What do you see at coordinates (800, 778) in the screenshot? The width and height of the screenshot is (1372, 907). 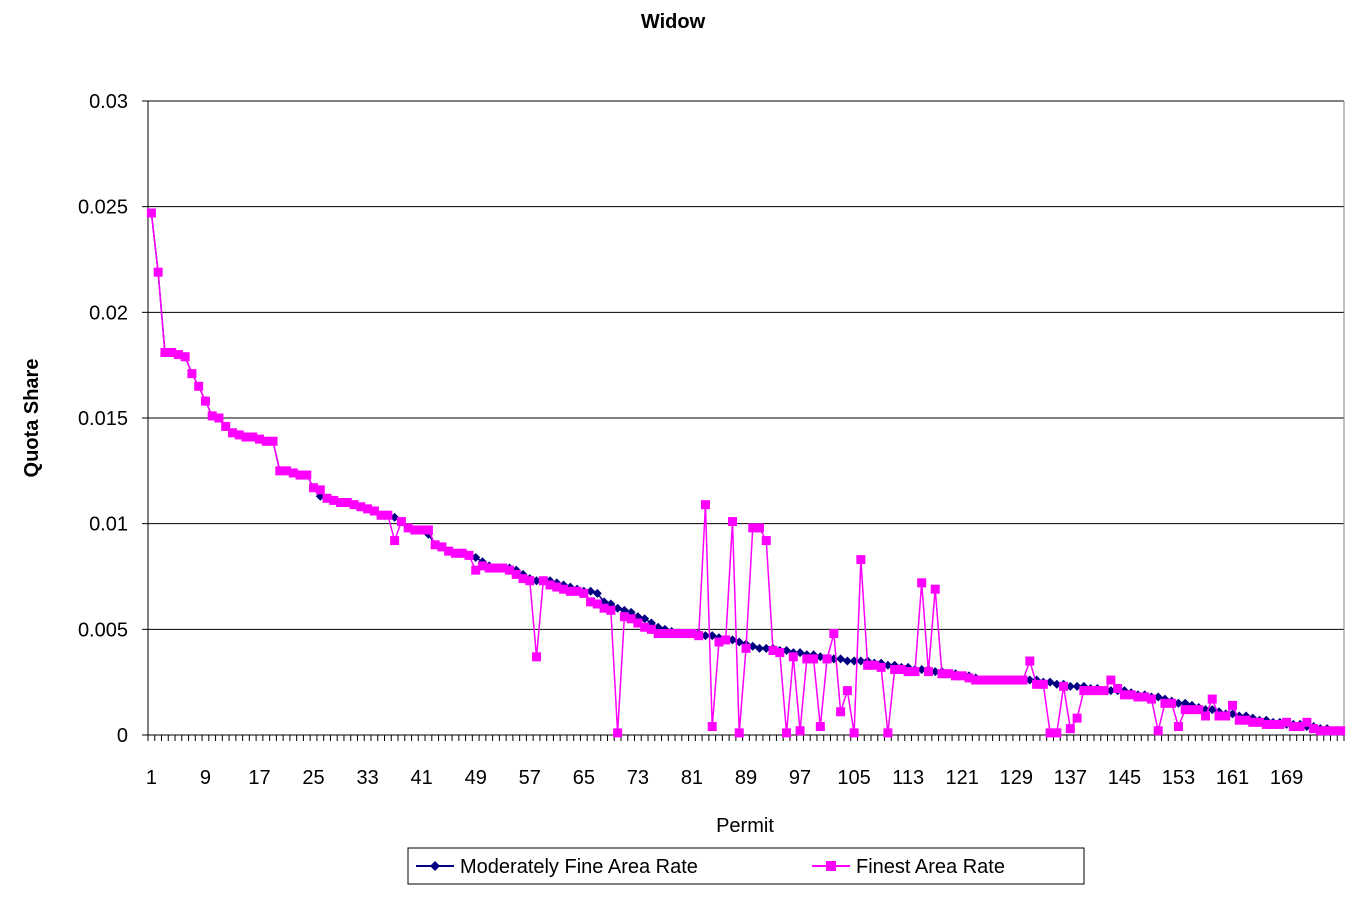 I see `x-tick-label: 97` at bounding box center [800, 778].